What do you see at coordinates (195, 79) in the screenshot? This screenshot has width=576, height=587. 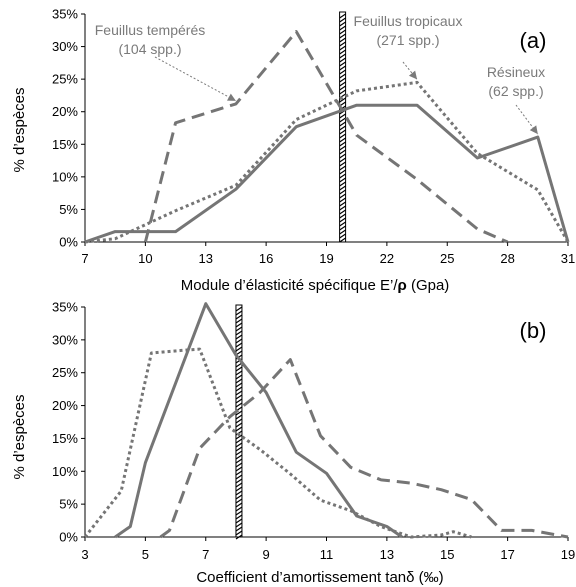 I see `annotation-arrow` at bounding box center [195, 79].